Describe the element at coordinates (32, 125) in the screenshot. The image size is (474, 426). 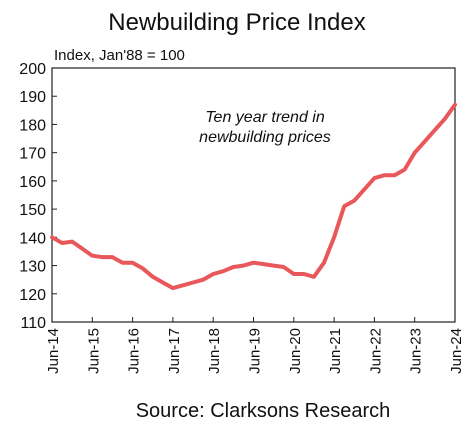
I see `y-tick-label: 180` at that location.